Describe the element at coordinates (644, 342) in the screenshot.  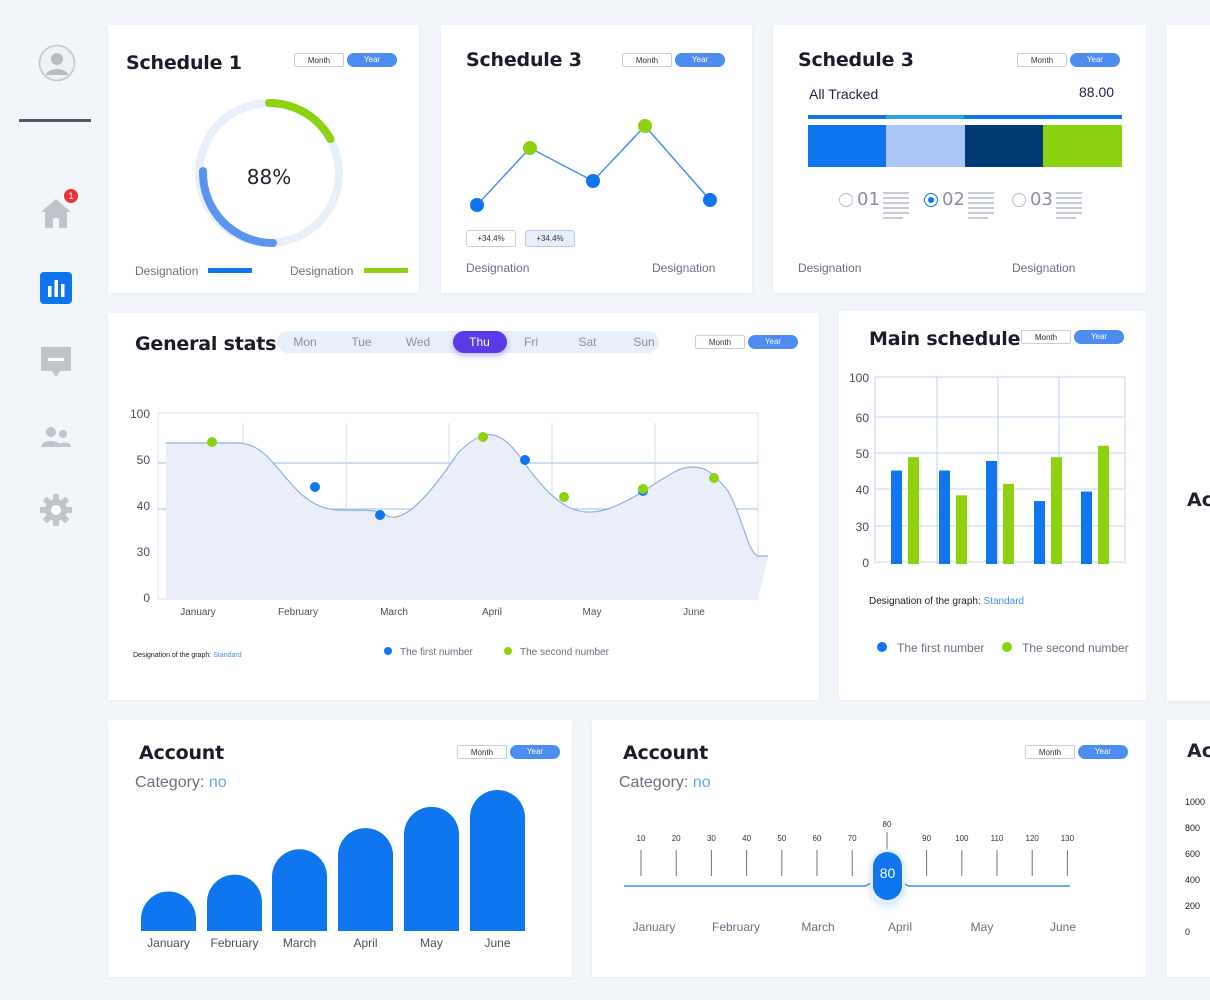
I see `tab-sun: Sun` at that location.